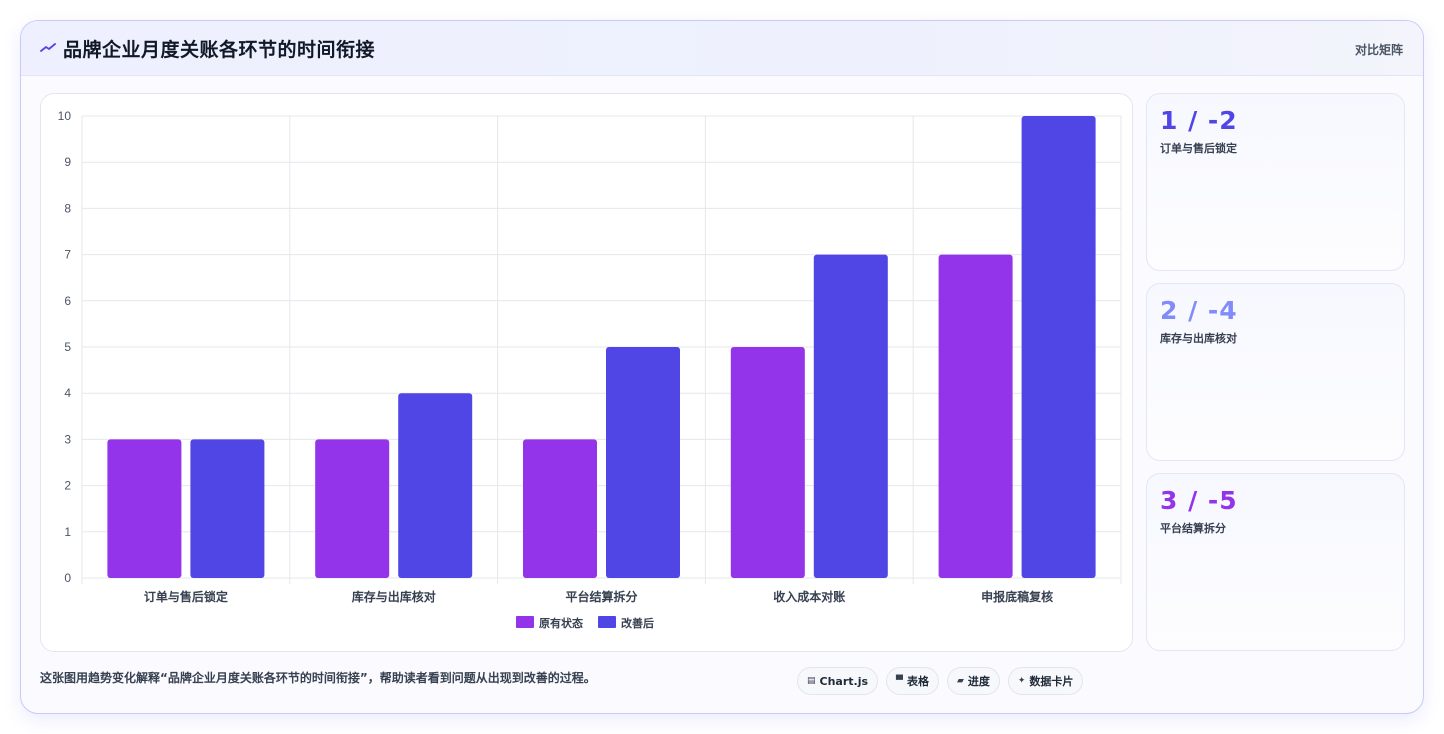  What do you see at coordinates (1275, 372) in the screenshot?
I see `kpi-card-2: 2 / -4 库存与出库核对` at bounding box center [1275, 372].